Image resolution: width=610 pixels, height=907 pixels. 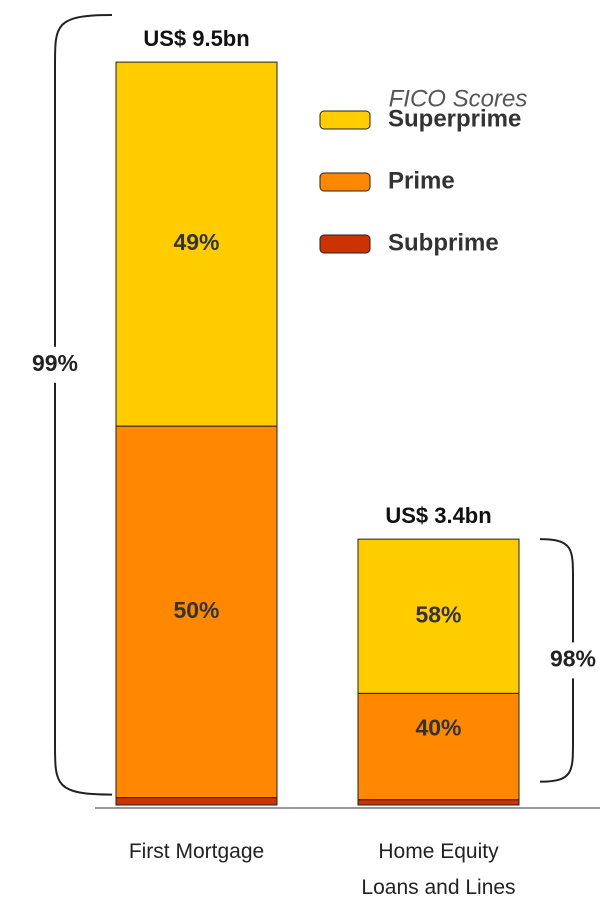 I want to click on bracket-label: 99%, so click(x=55, y=363).